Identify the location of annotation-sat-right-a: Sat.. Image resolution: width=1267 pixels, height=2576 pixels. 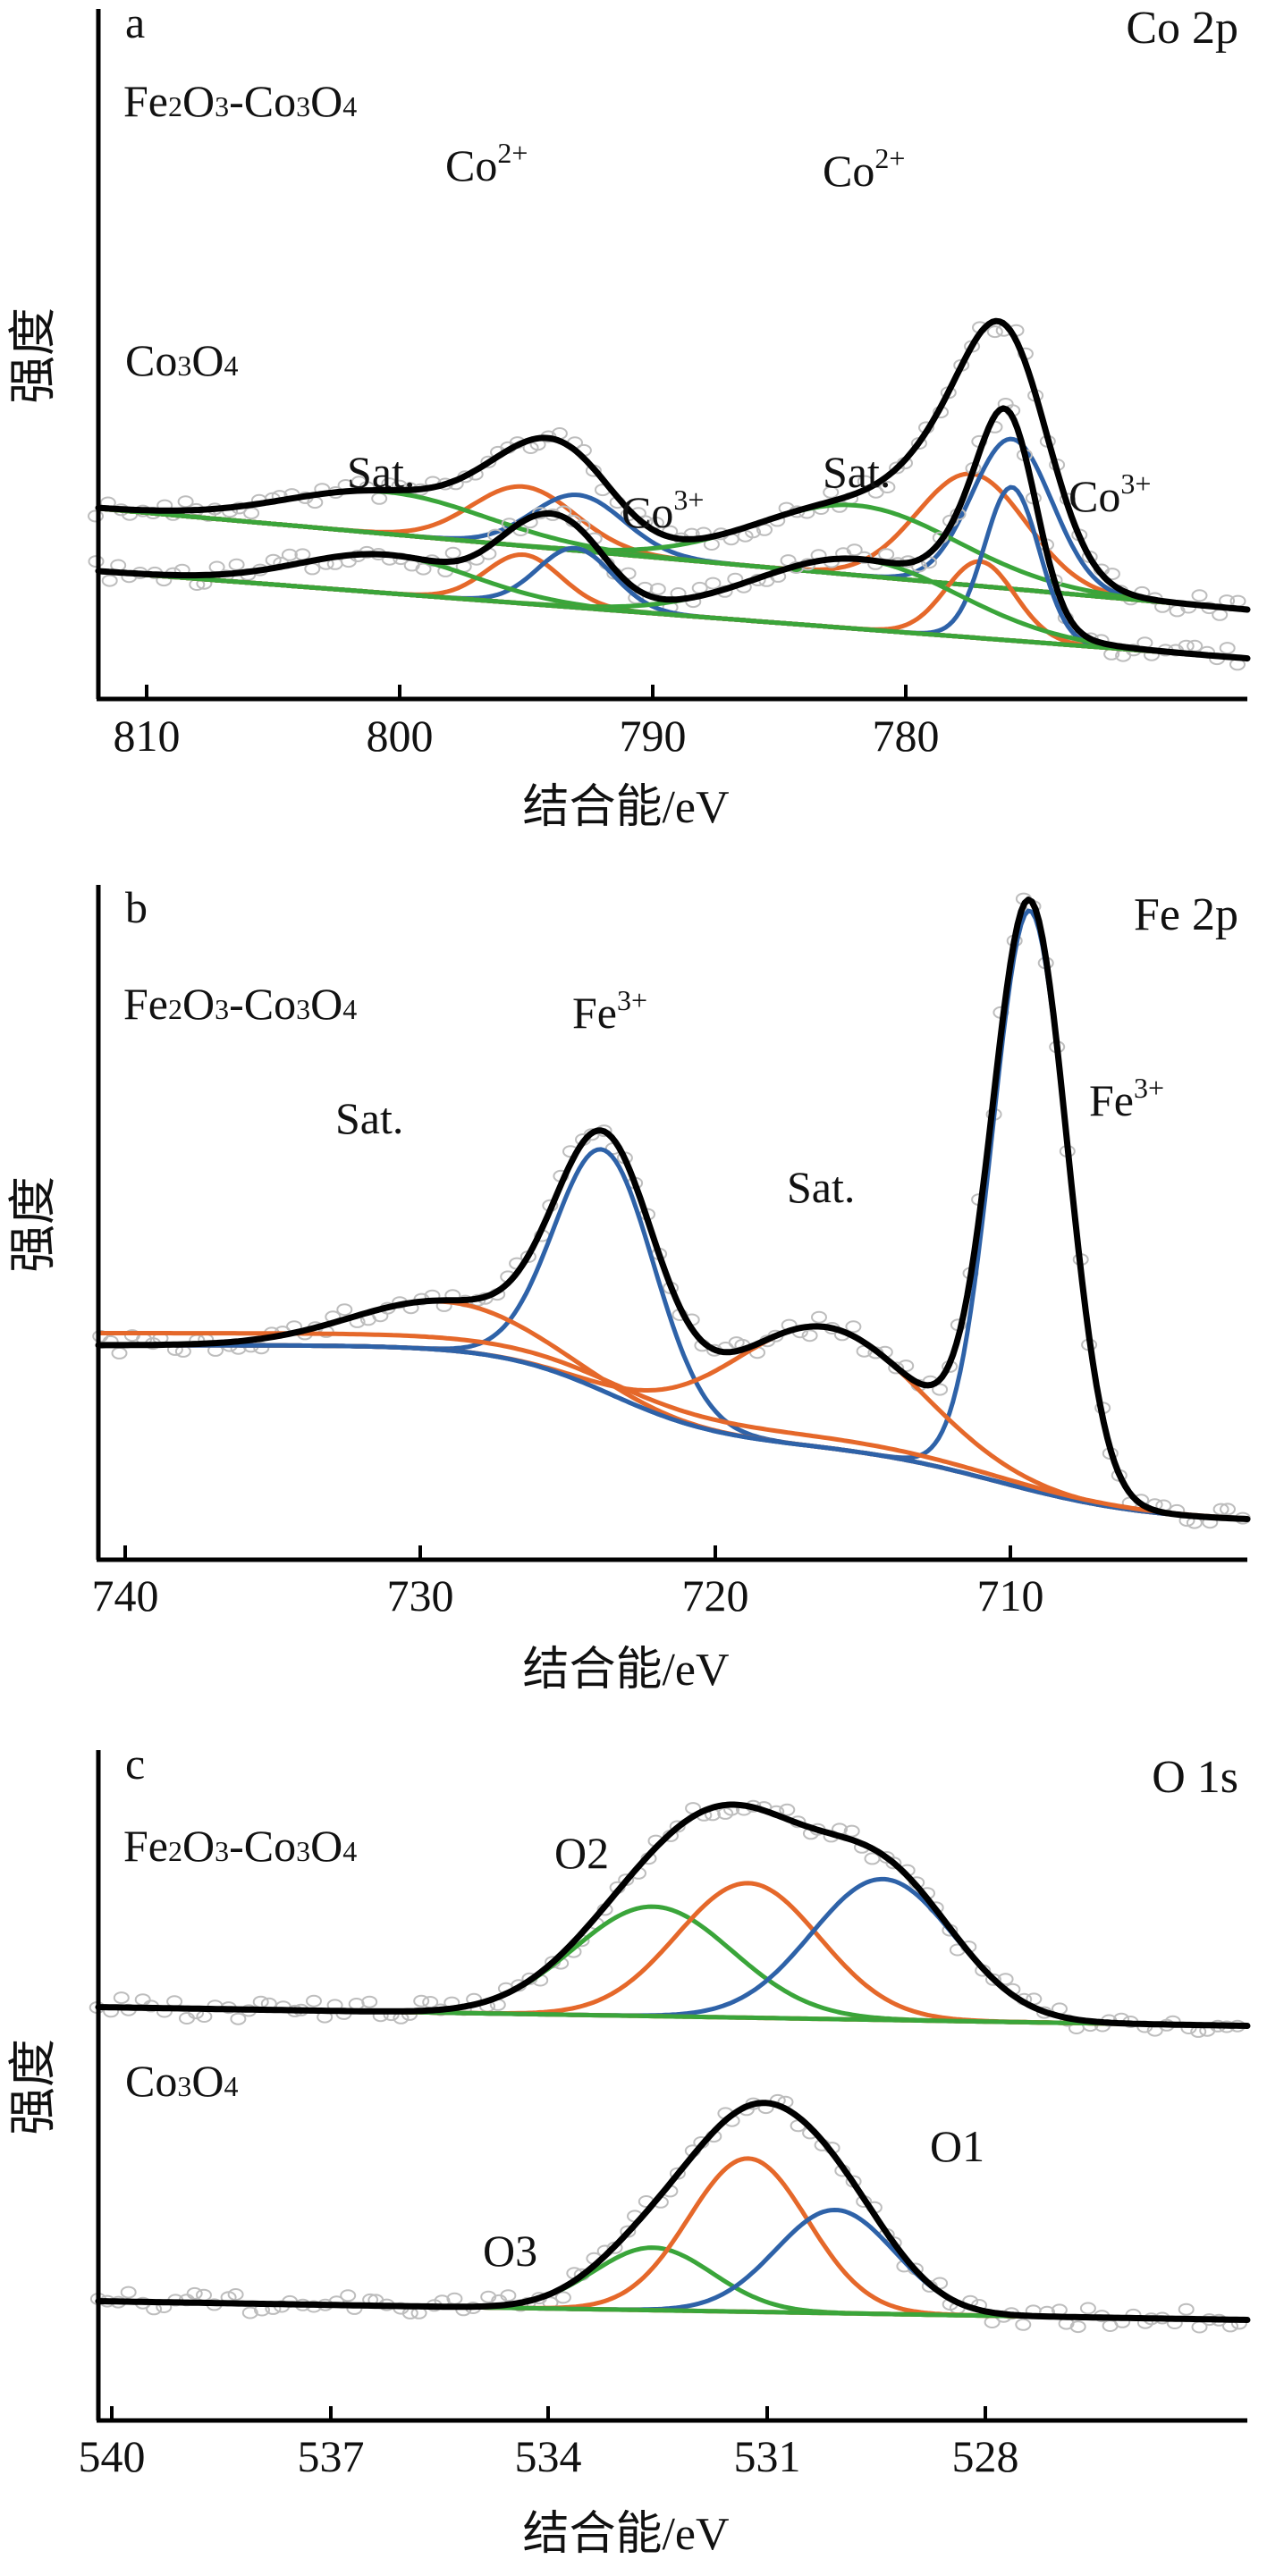
(857, 472).